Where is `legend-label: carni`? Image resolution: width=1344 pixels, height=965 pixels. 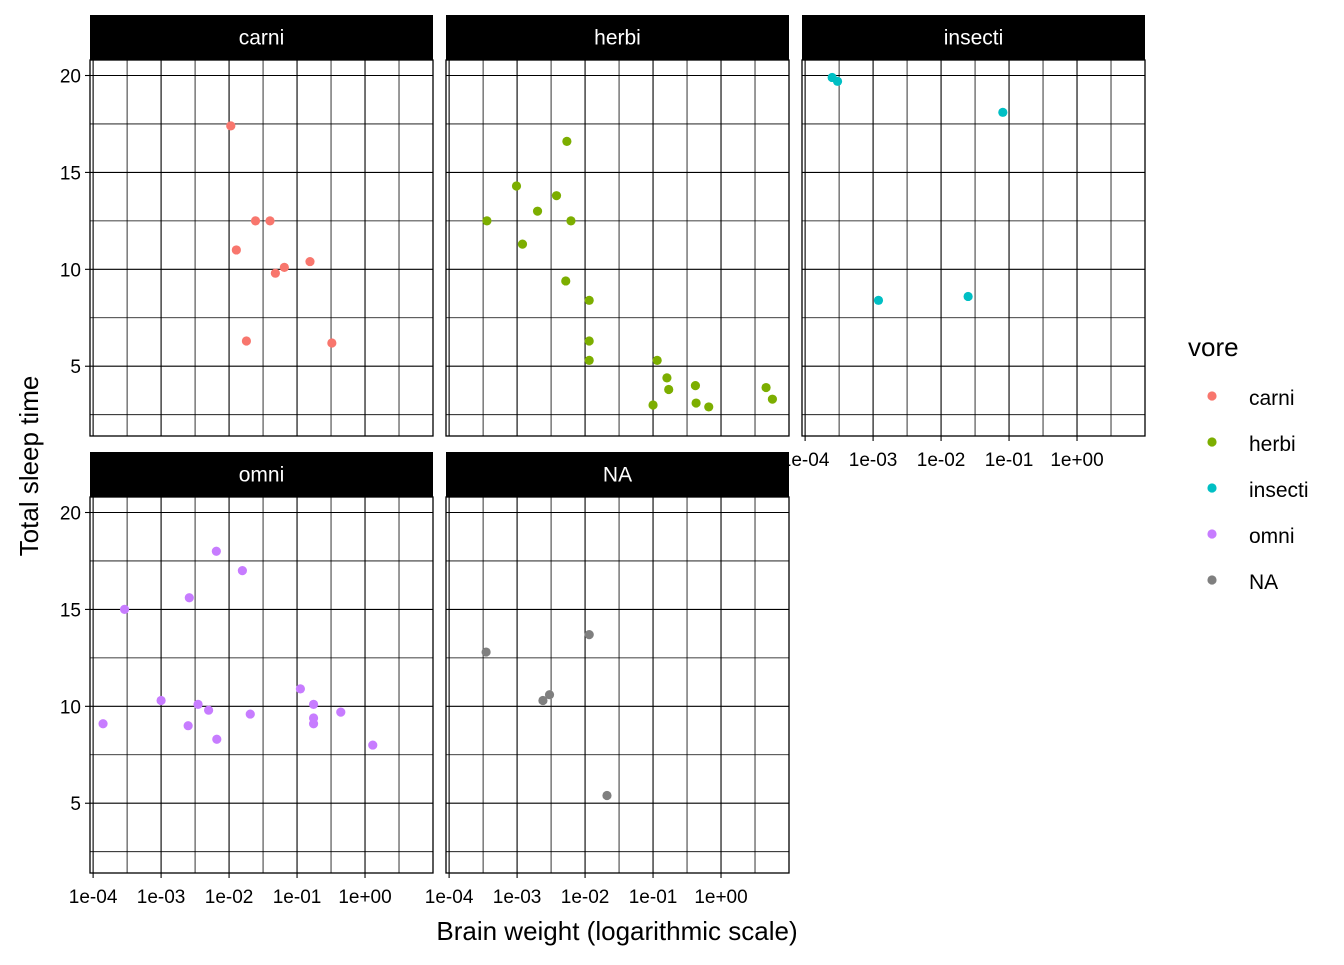 legend-label: carni is located at coordinates (1272, 398).